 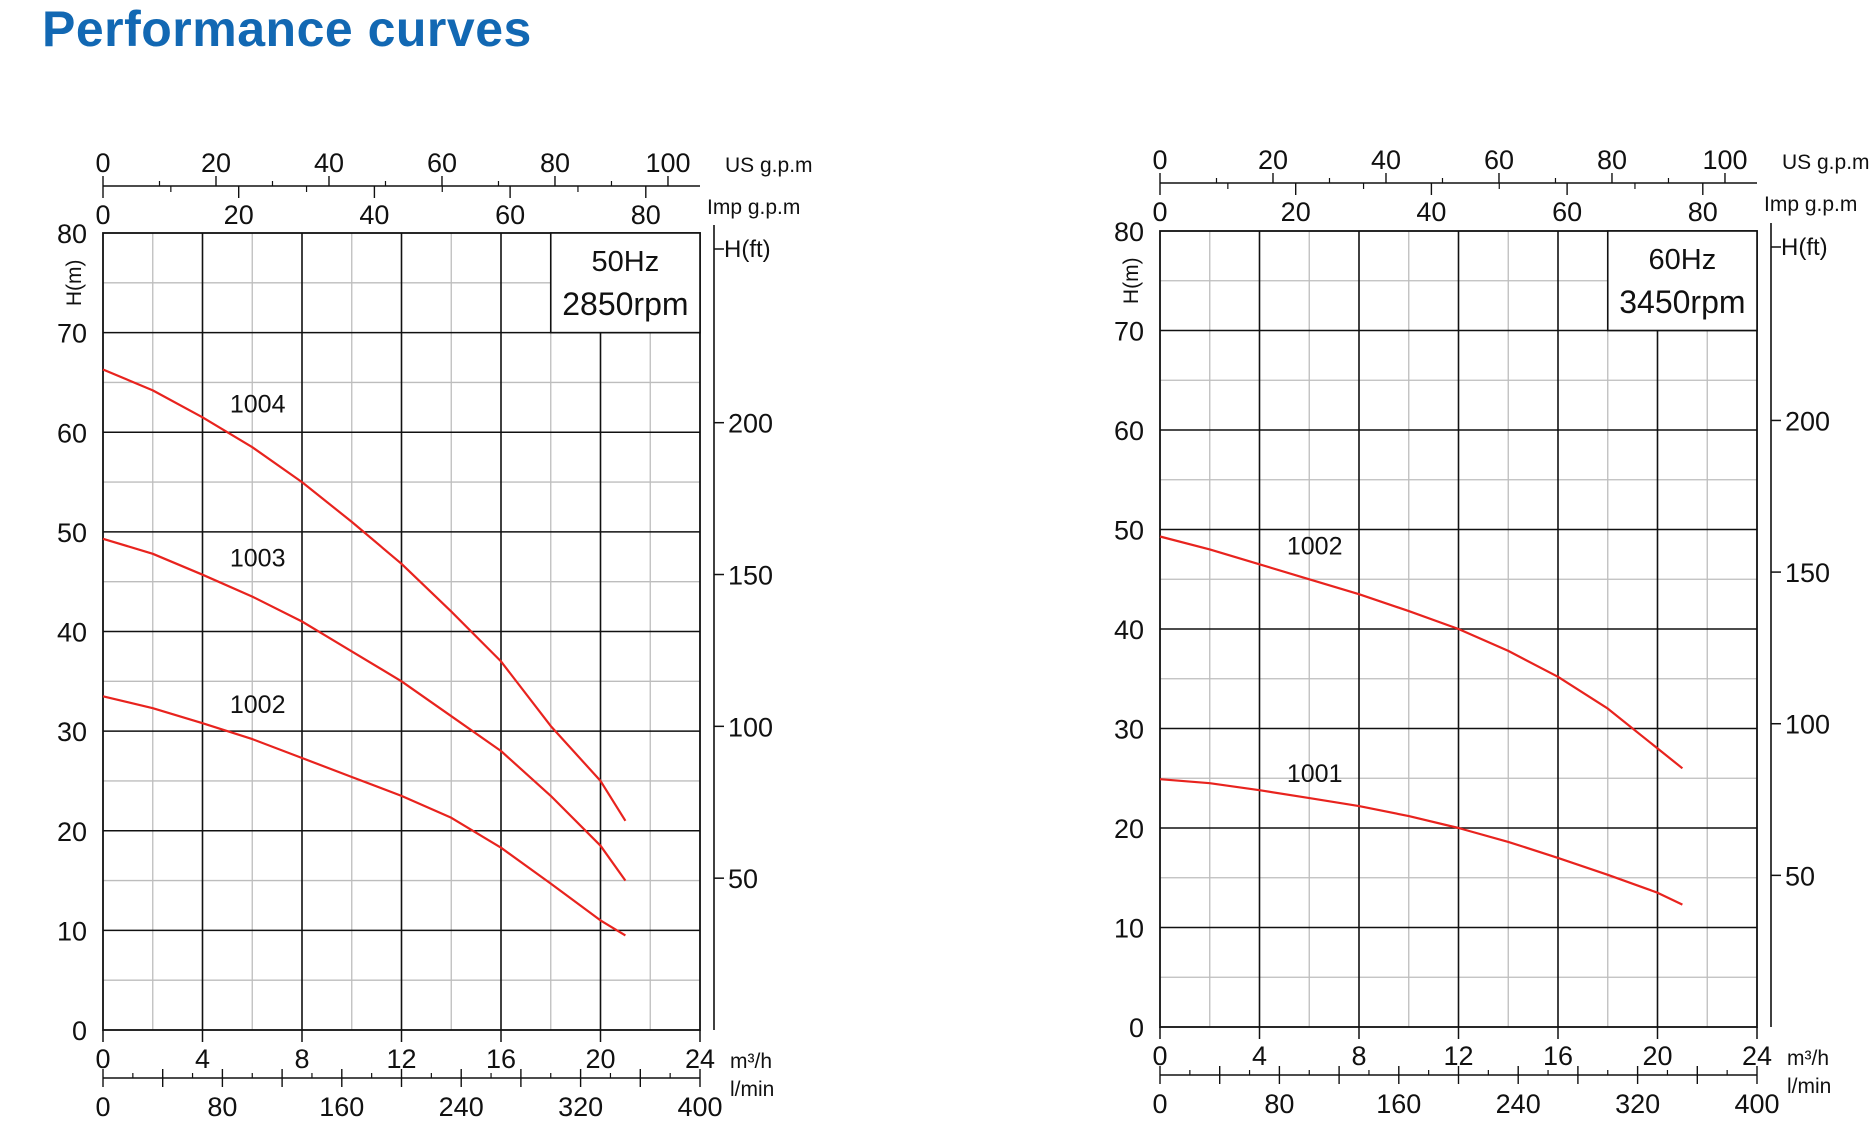 I want to click on chart2-ft-tick-label: 100, so click(x=1807, y=725).